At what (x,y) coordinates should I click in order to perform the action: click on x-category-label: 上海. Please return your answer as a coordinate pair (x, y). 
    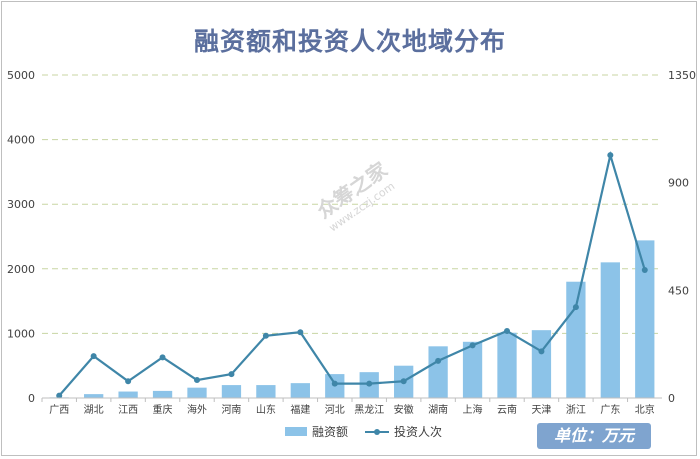
    Looking at the image, I should click on (473, 409).